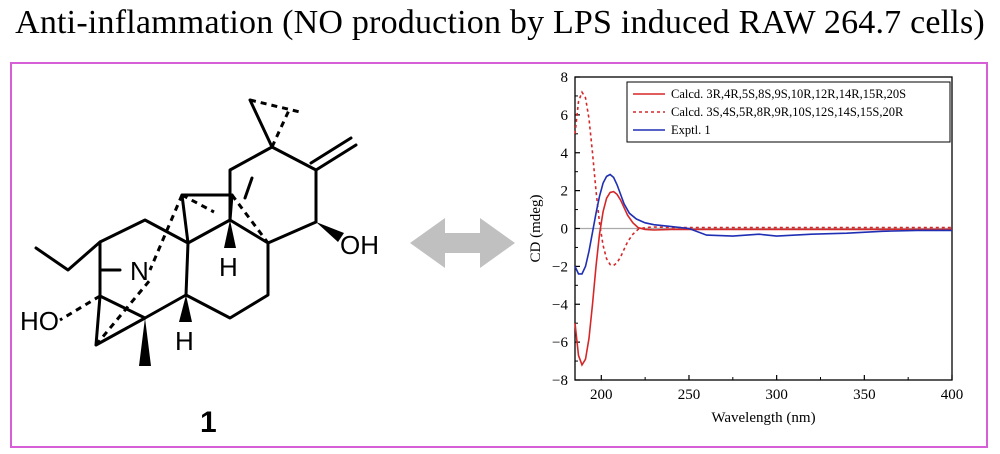 The width and height of the screenshot is (1000, 454). Describe the element at coordinates (184, 341) in the screenshot. I see `atom-label-h-lower: H` at that location.